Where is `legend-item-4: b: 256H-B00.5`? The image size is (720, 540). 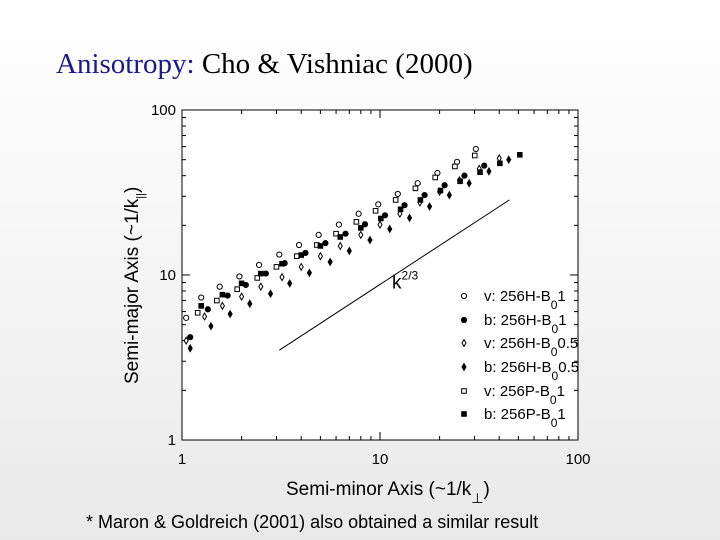
legend-item-4: b: 256H-B00.5 is located at coordinates (520, 371).